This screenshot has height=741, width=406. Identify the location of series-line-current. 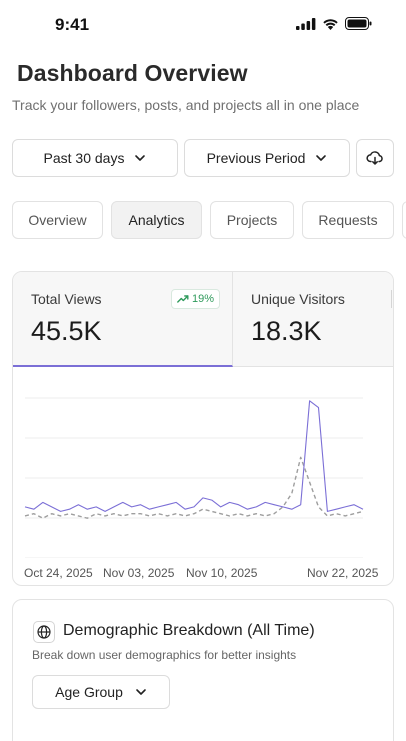
(194, 456).